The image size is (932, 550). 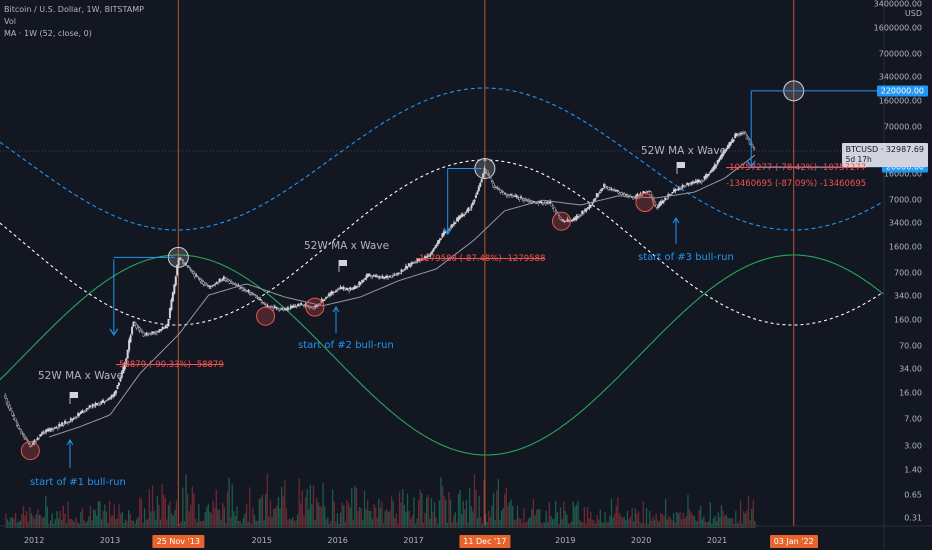 What do you see at coordinates (74, 9) in the screenshot?
I see `symbol-title: Bitcoin / U.S. Dollar, 1W, BITSTAMP` at bounding box center [74, 9].